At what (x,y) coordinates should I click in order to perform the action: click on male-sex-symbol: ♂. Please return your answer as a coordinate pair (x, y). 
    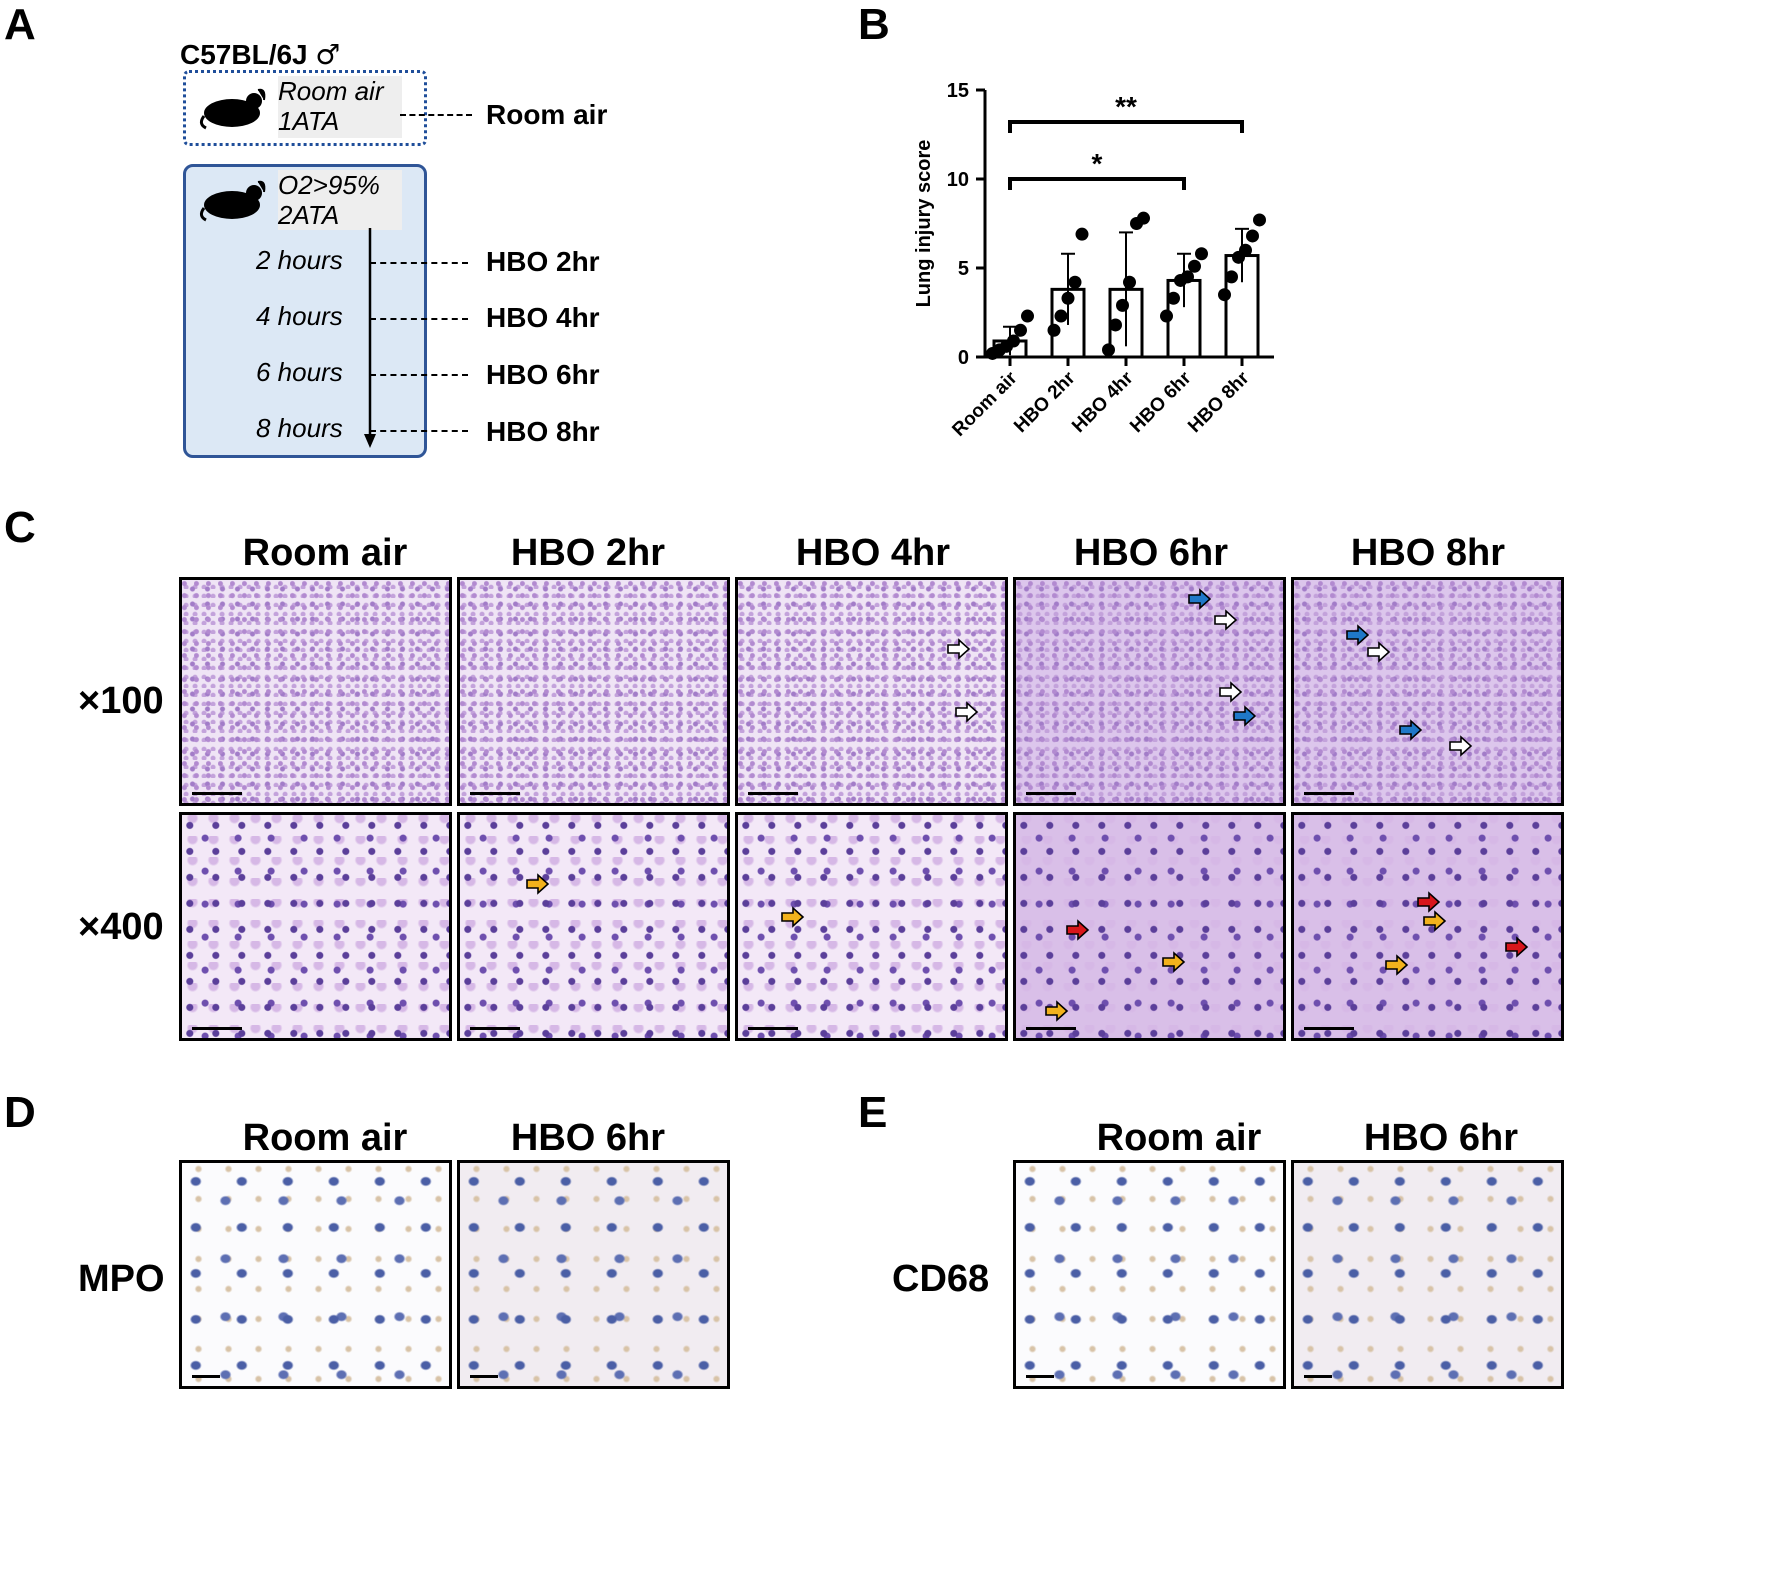
    Looking at the image, I should click on (328, 54).